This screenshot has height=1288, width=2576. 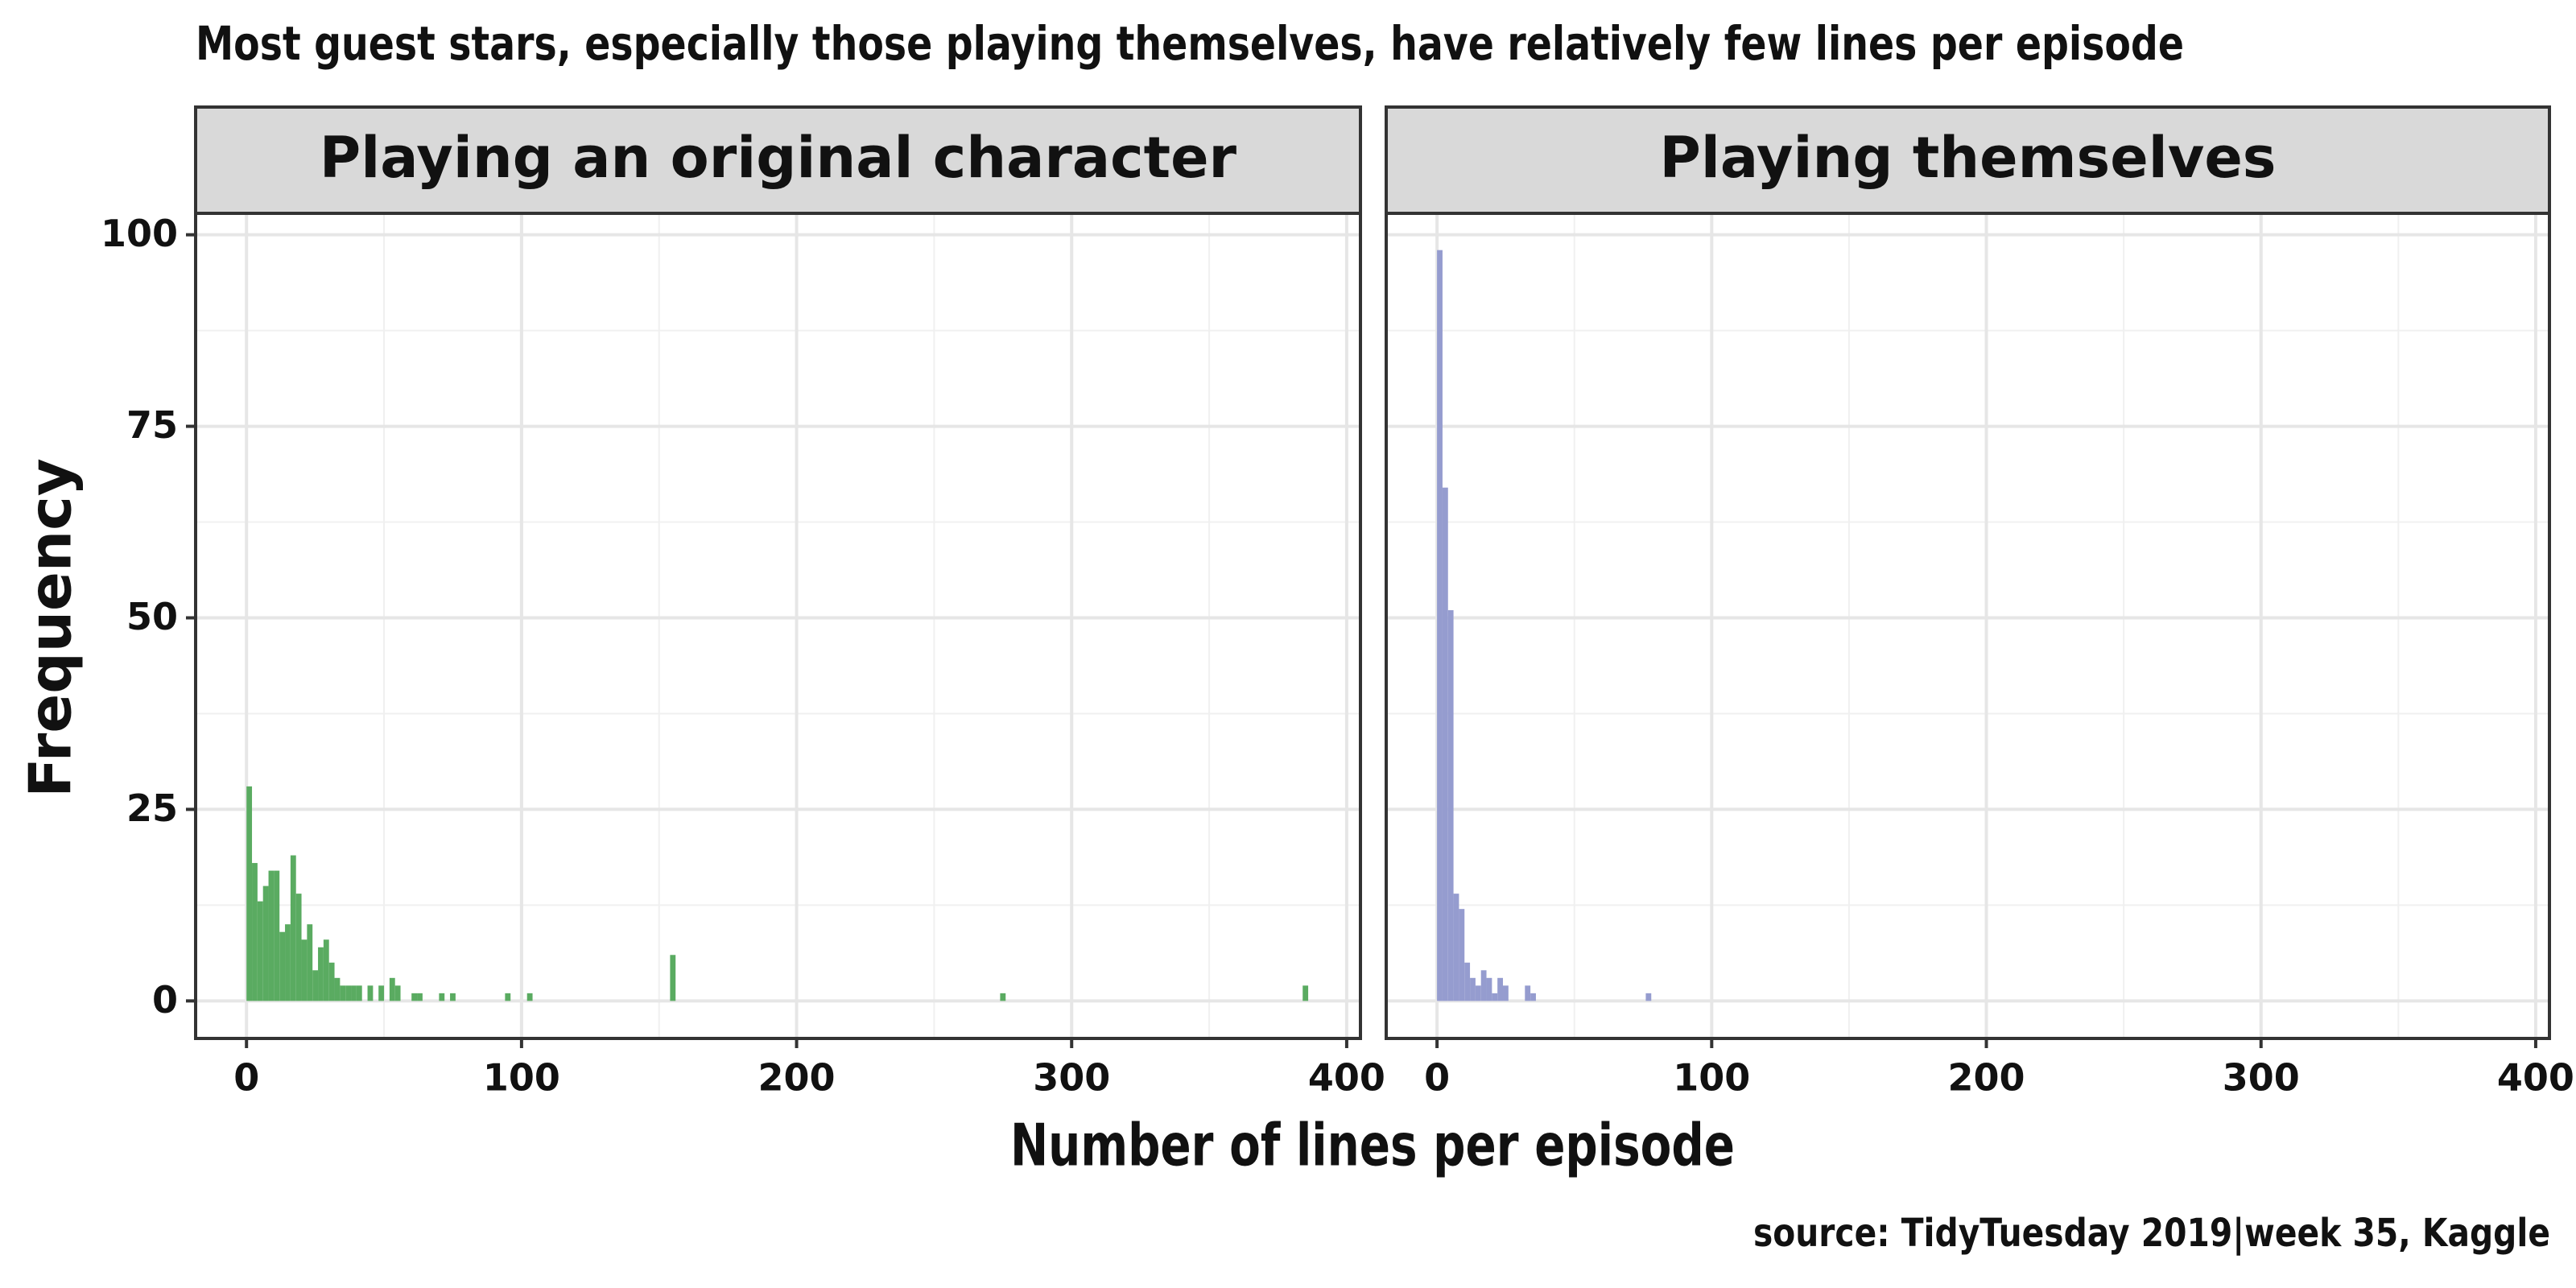 What do you see at coordinates (1968, 158) in the screenshot?
I see `panel-title: Playing themselves` at bounding box center [1968, 158].